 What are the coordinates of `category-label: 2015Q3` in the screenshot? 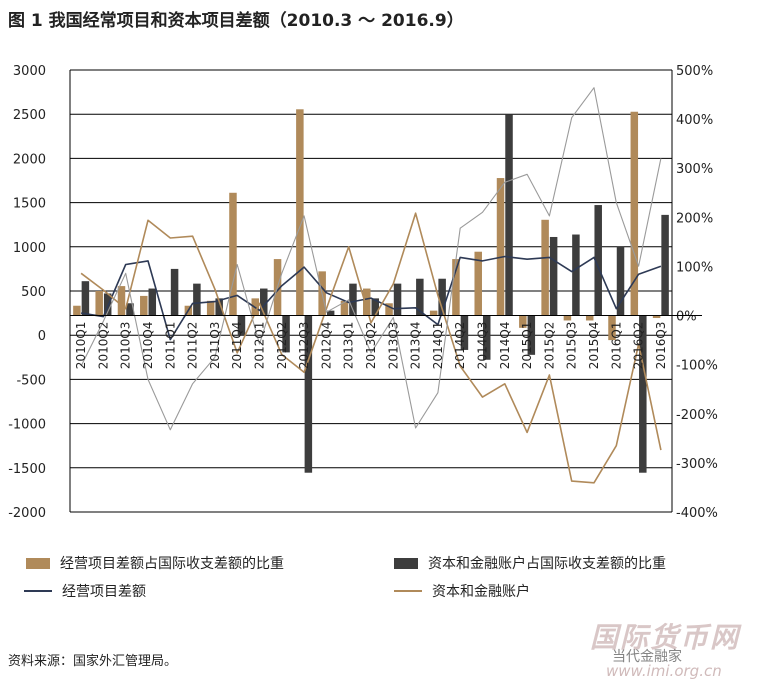 It's located at (572, 346).